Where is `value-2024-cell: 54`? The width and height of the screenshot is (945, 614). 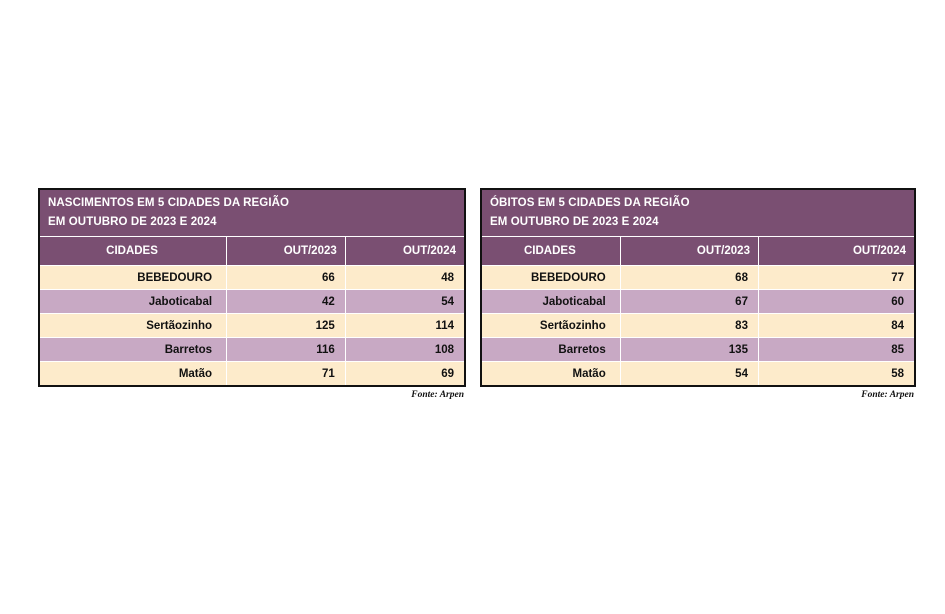
value-2024-cell: 54 is located at coordinates (404, 301).